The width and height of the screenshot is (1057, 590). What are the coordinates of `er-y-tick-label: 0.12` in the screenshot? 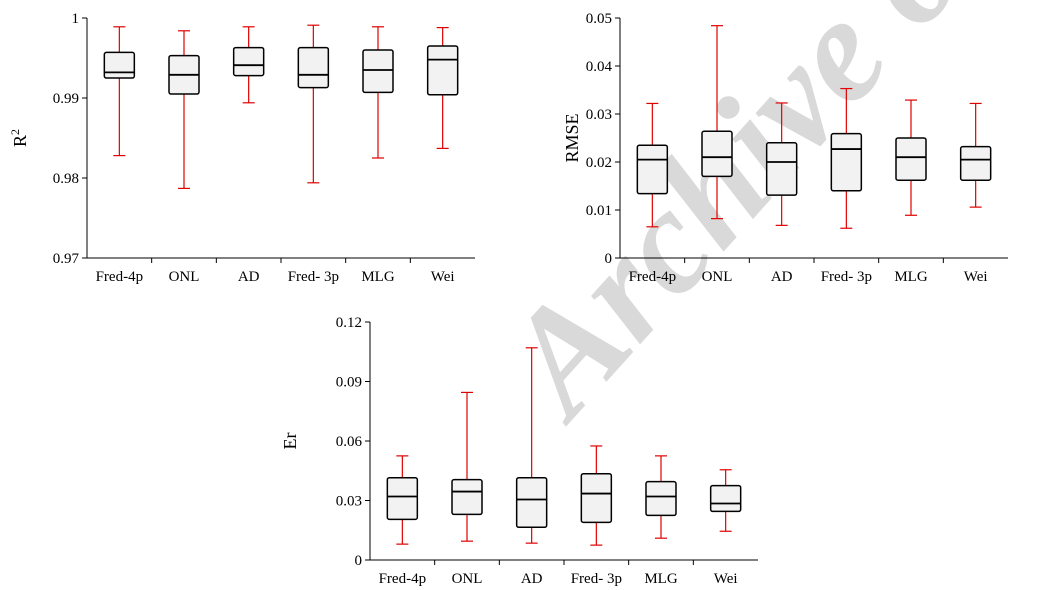 It's located at (349, 323).